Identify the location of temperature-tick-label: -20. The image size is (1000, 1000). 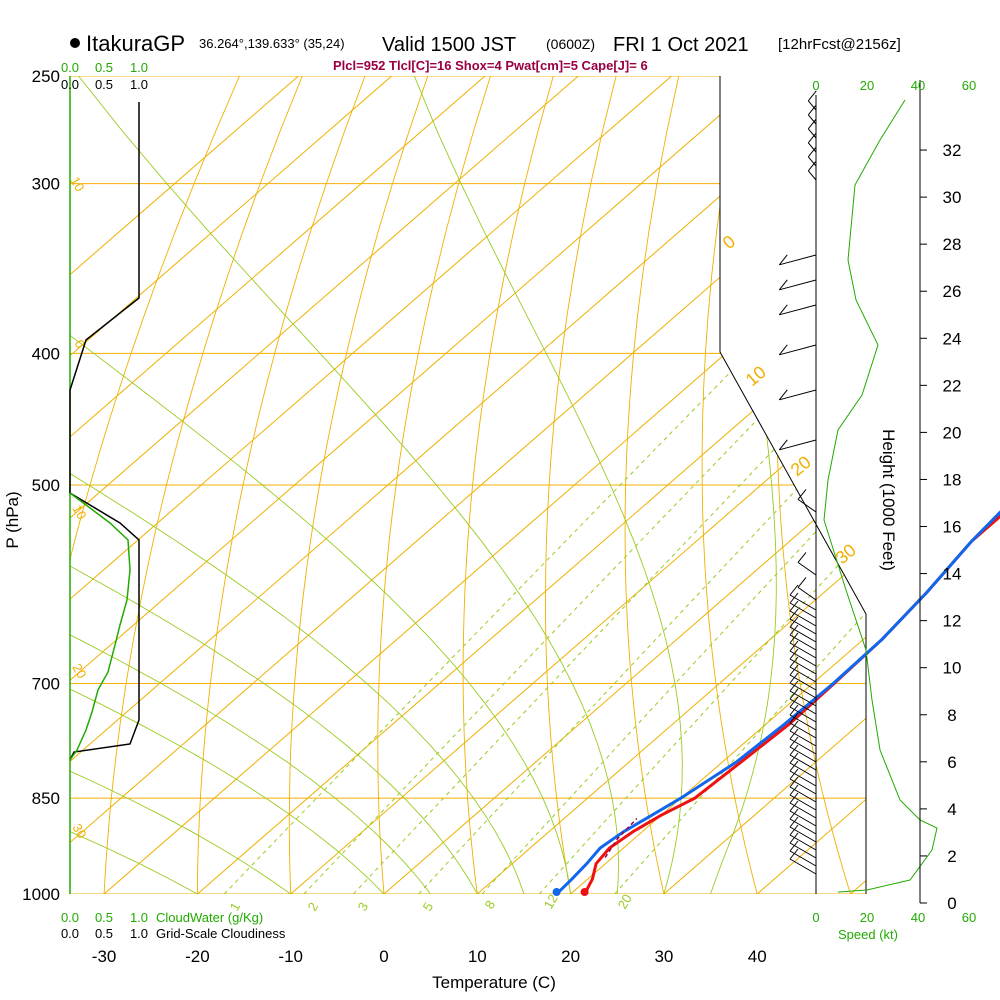
(197, 956).